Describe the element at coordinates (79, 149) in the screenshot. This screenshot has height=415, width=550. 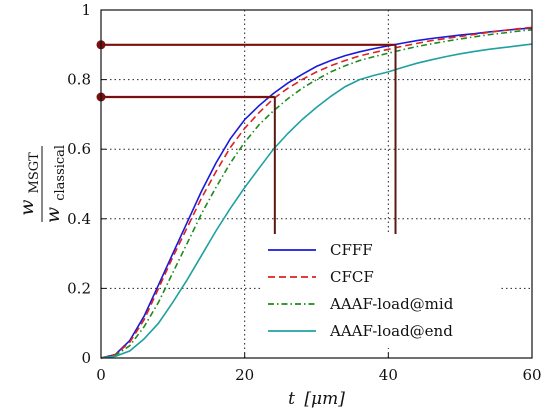
I see `y-tick-label: 0.6` at that location.